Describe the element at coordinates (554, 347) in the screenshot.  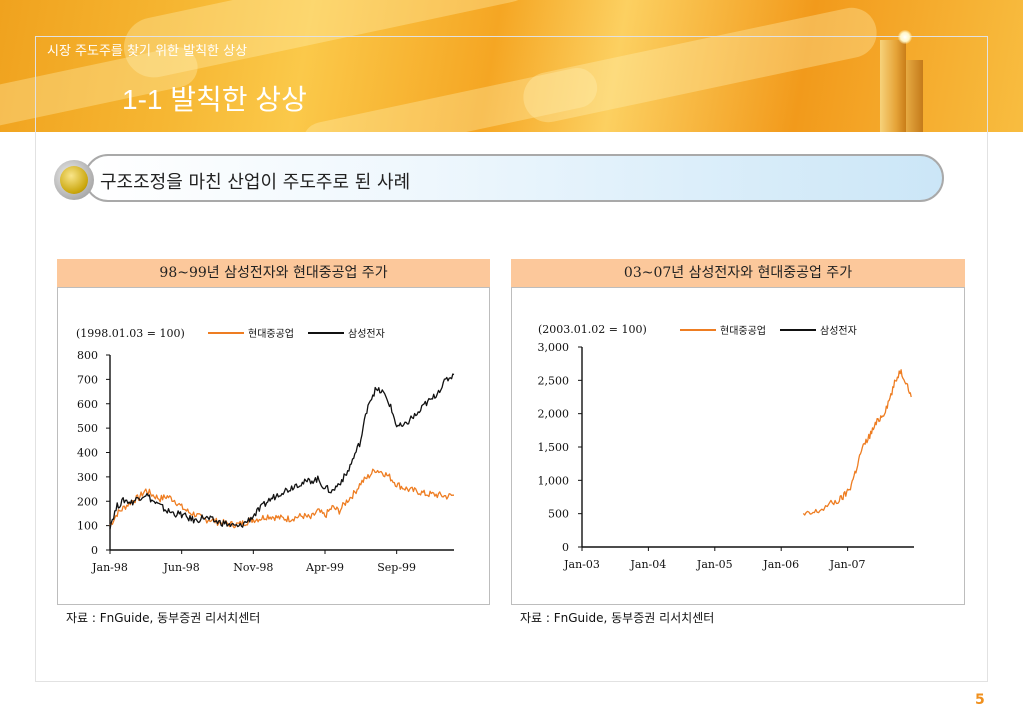
I see `y-tick-label: 3,000` at that location.